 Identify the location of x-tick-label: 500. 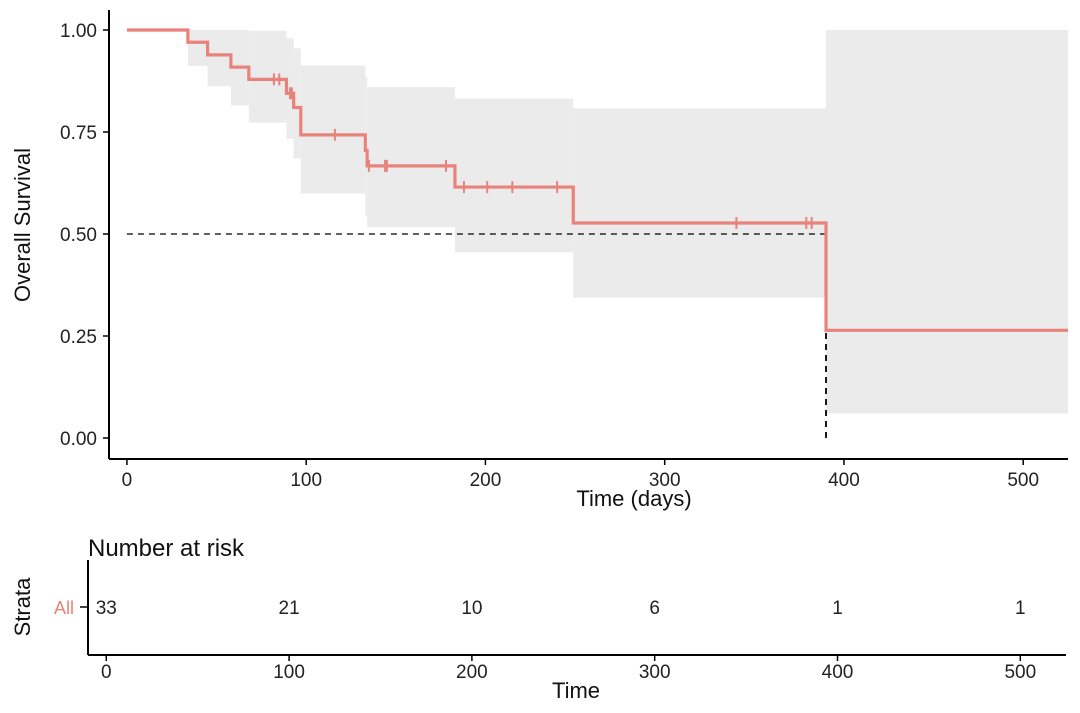
(1023, 480).